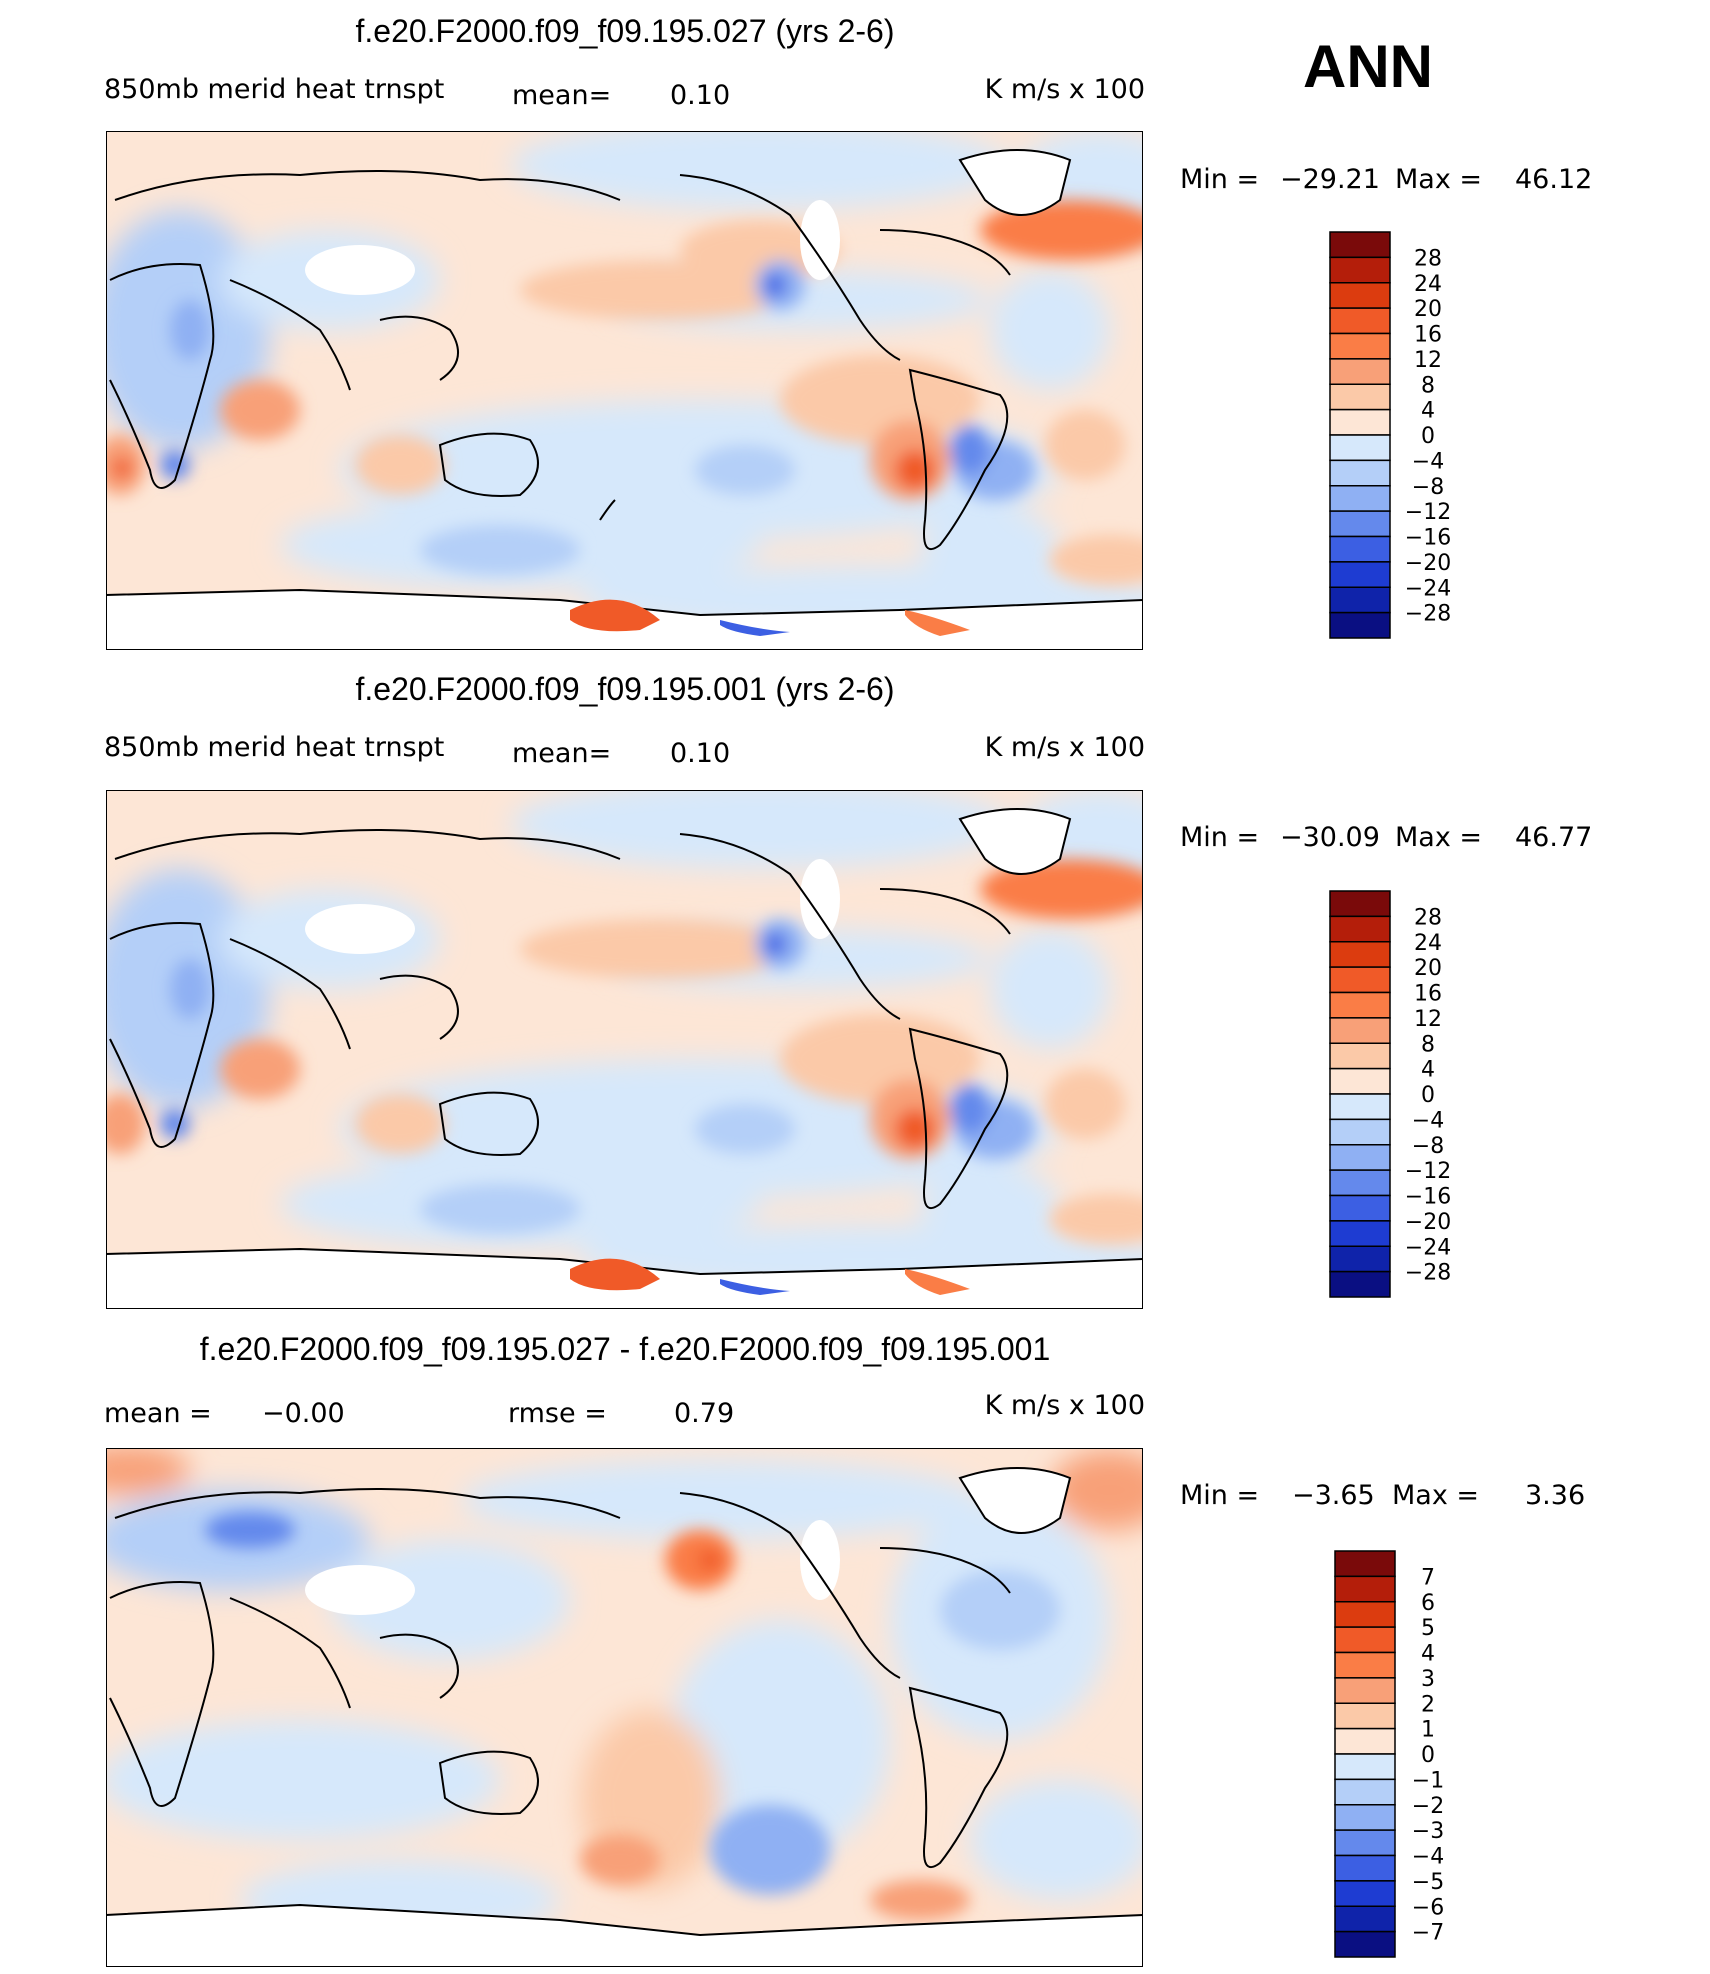 The image size is (1710, 1974). Describe the element at coordinates (1428, 563) in the screenshot. I see `colorbar-tick-label: −20` at that location.